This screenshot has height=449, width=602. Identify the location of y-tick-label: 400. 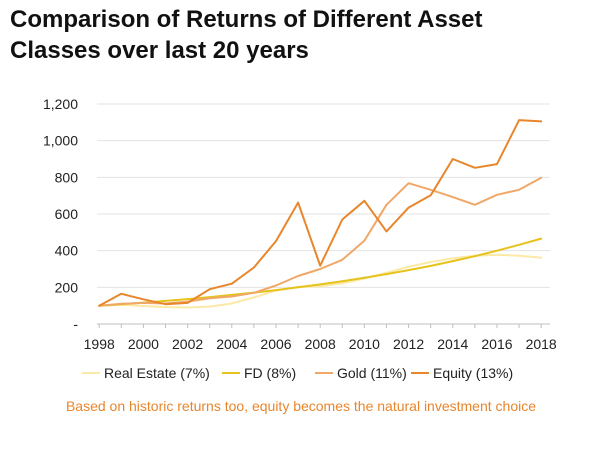
(67, 251).